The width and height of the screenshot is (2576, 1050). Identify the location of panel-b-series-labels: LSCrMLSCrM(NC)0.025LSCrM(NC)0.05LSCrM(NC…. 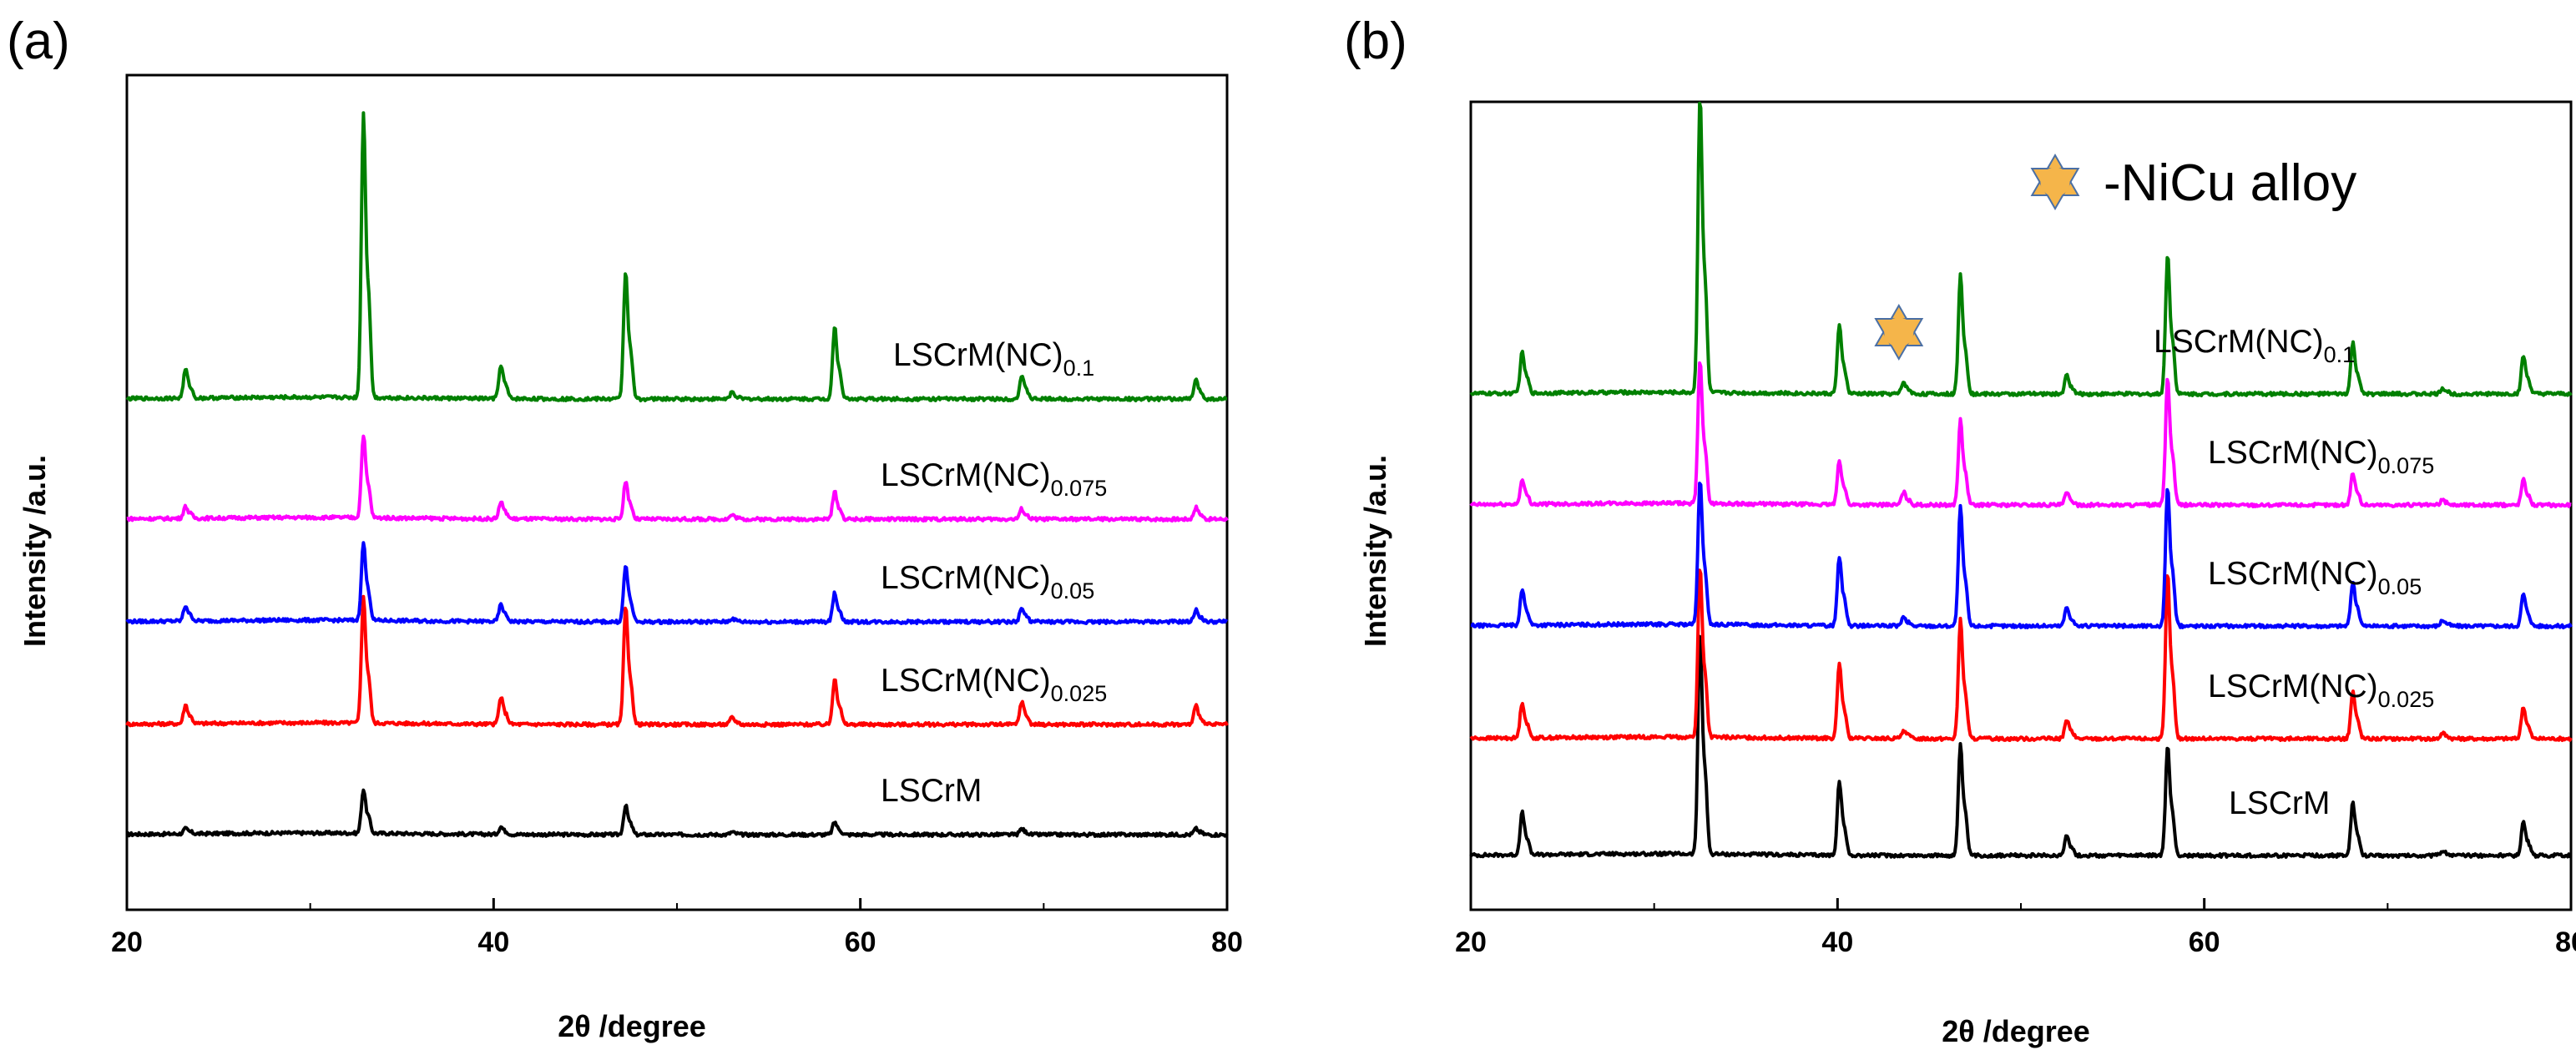
(2294, 572).